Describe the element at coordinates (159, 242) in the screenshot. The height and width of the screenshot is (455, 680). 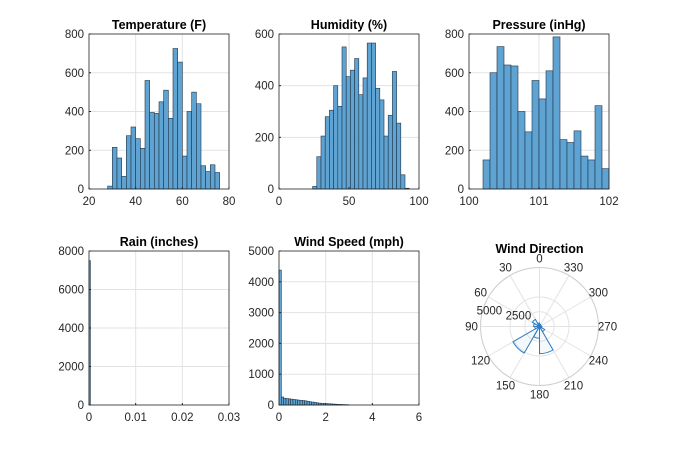
I see `chart-title: Rain (inches)` at that location.